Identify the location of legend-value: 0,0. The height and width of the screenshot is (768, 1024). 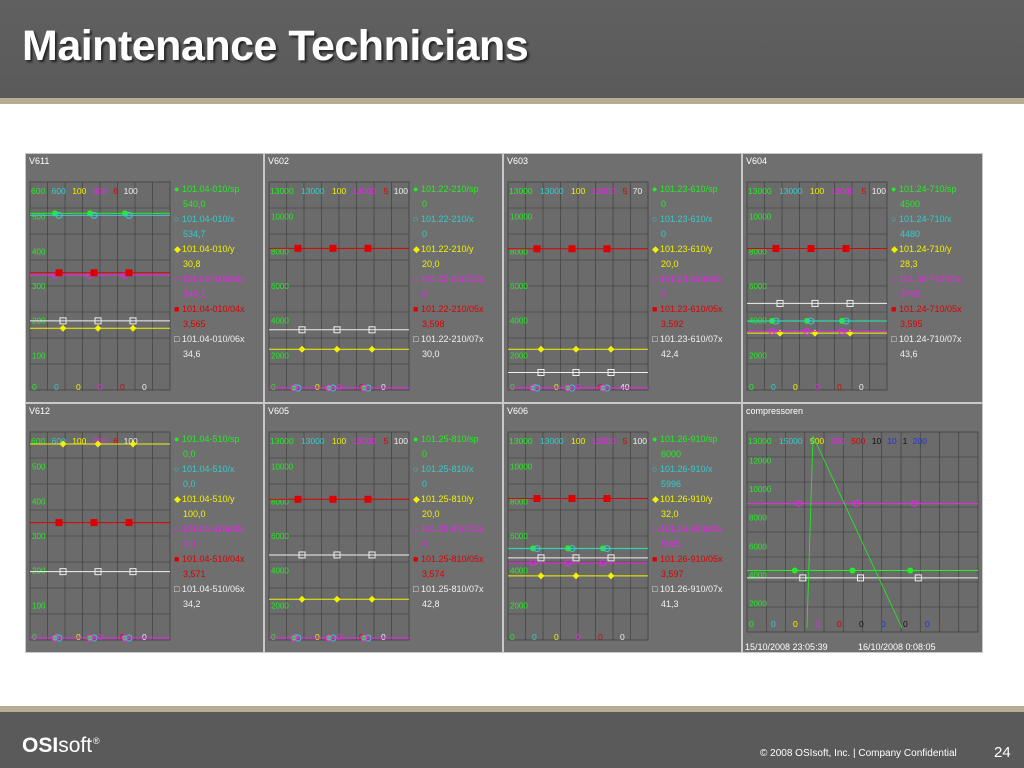
(189, 454).